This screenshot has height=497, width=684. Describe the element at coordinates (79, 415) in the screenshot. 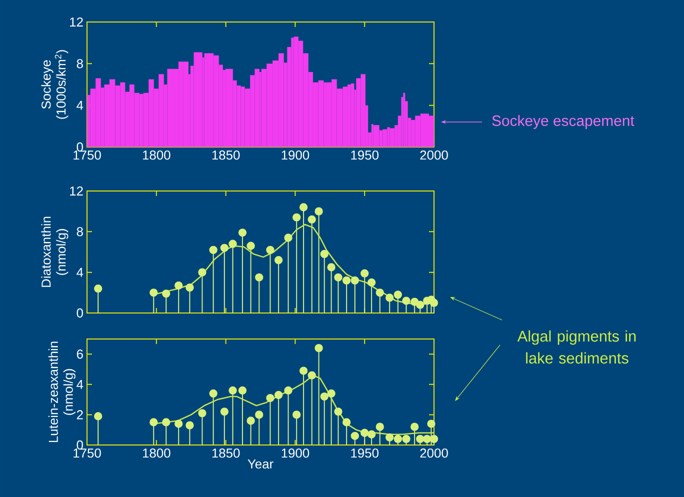

I see `y-tick-label: 2` at that location.